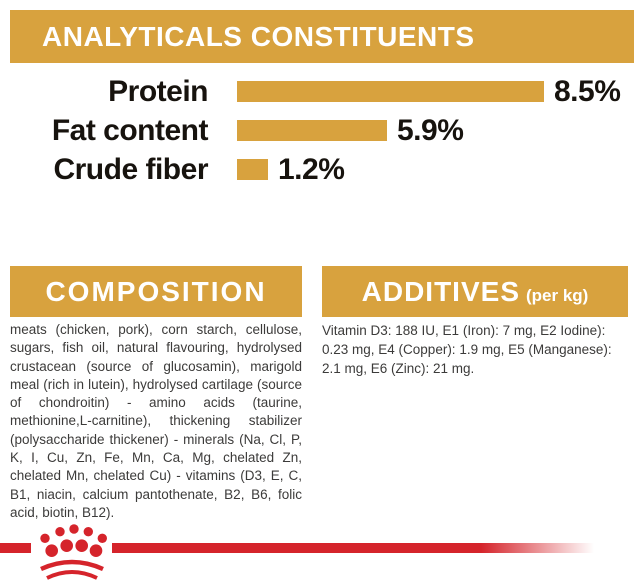 The image size is (634, 584). Describe the element at coordinates (130, 130) in the screenshot. I see `fat-content-label: Fat content` at that location.